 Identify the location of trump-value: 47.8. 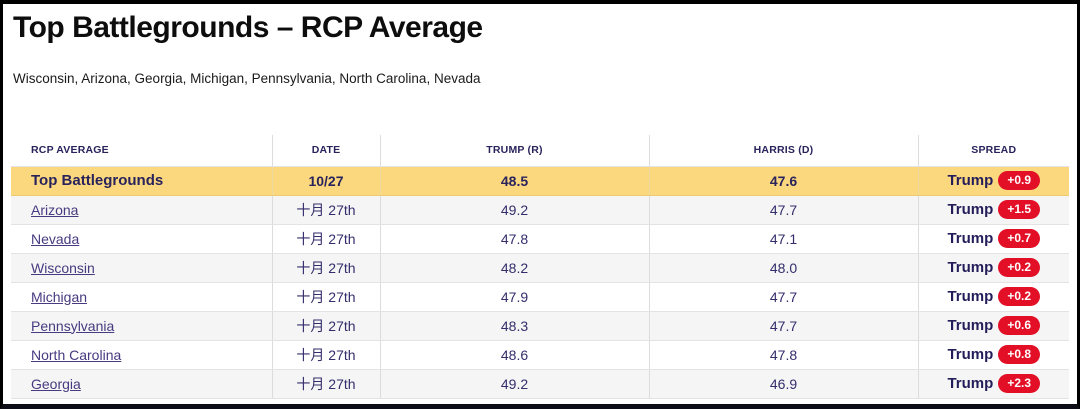
(514, 239).